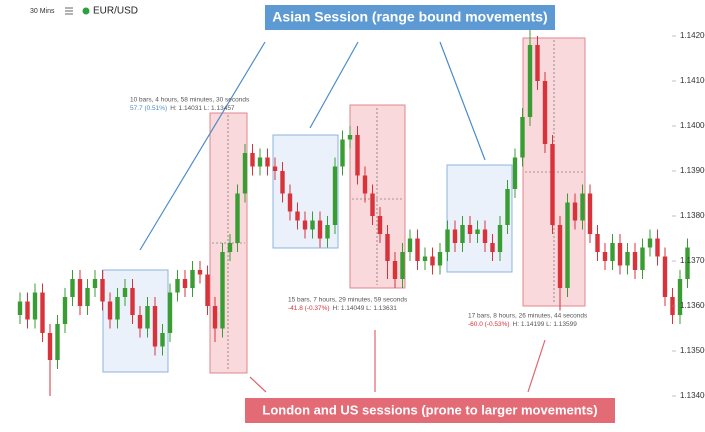  I want to click on london-label-box, so click(430, 410).